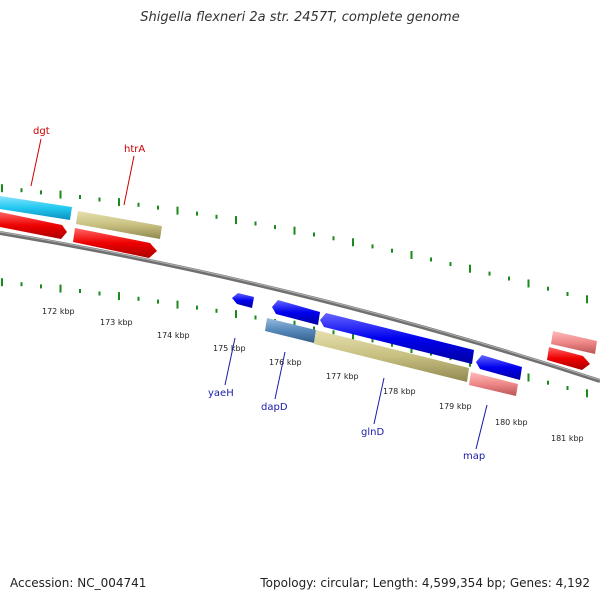  What do you see at coordinates (230, 361) in the screenshot?
I see `leader-yaeH` at bounding box center [230, 361].